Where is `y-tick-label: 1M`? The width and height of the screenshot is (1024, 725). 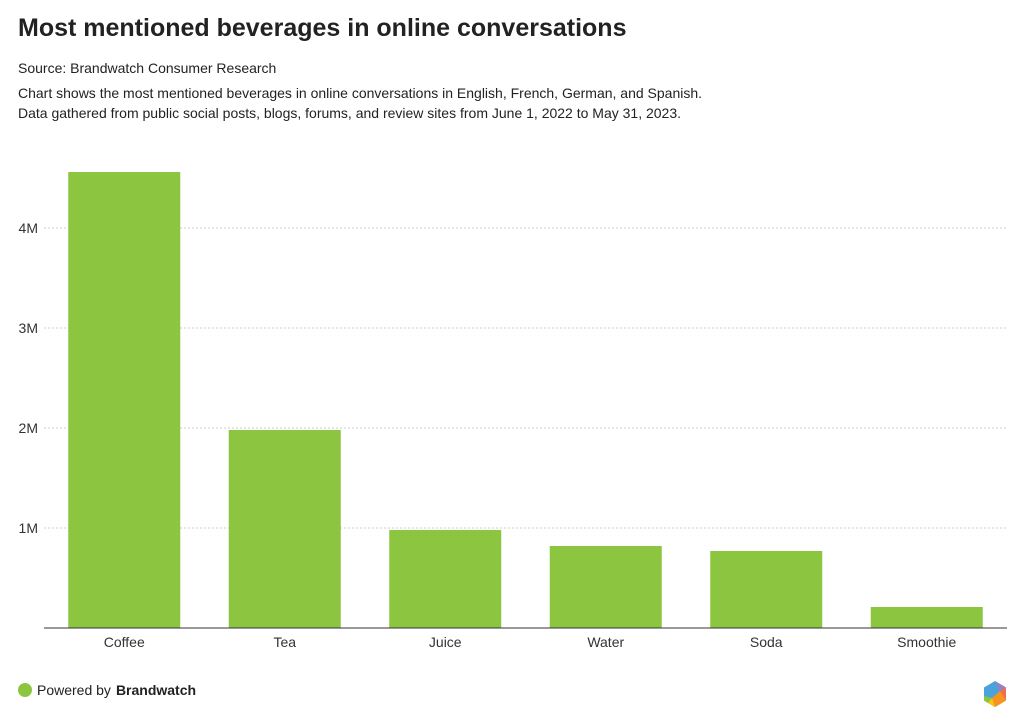
y-tick-label: 1M is located at coordinates (28, 528).